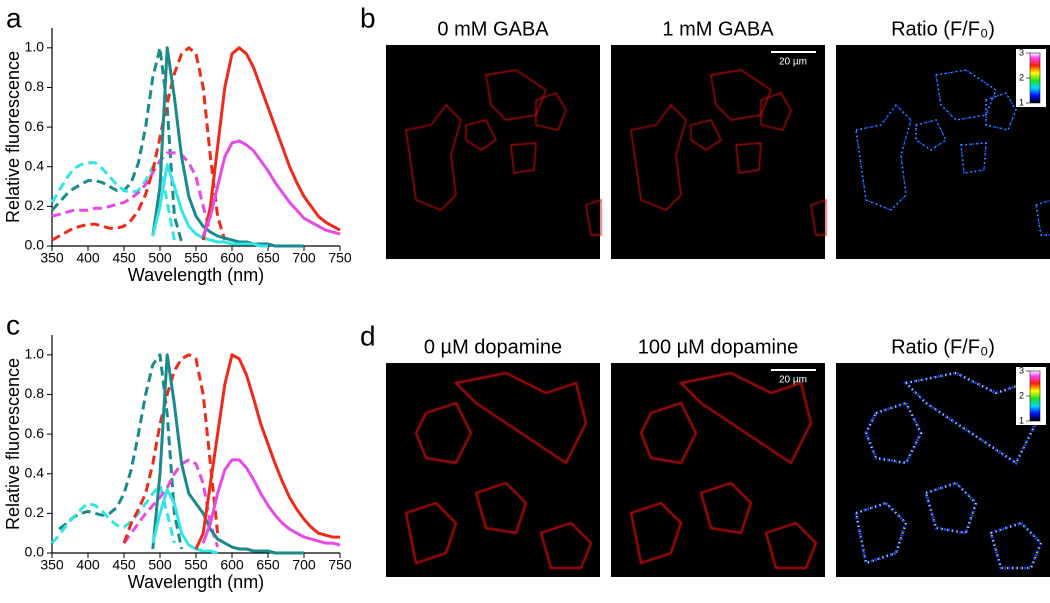 The image size is (1050, 603). Describe the element at coordinates (493, 29) in the screenshot. I see `image-title: 0 mM GABA` at that location.